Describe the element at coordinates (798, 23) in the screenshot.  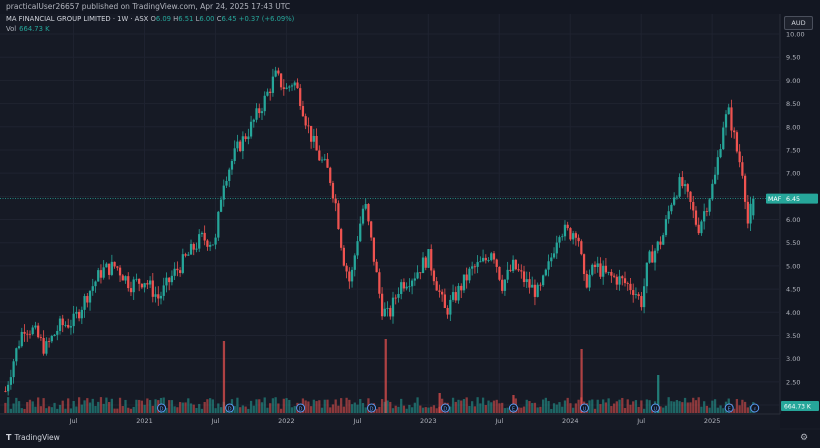
I see `currency-button: AUD` at that location.